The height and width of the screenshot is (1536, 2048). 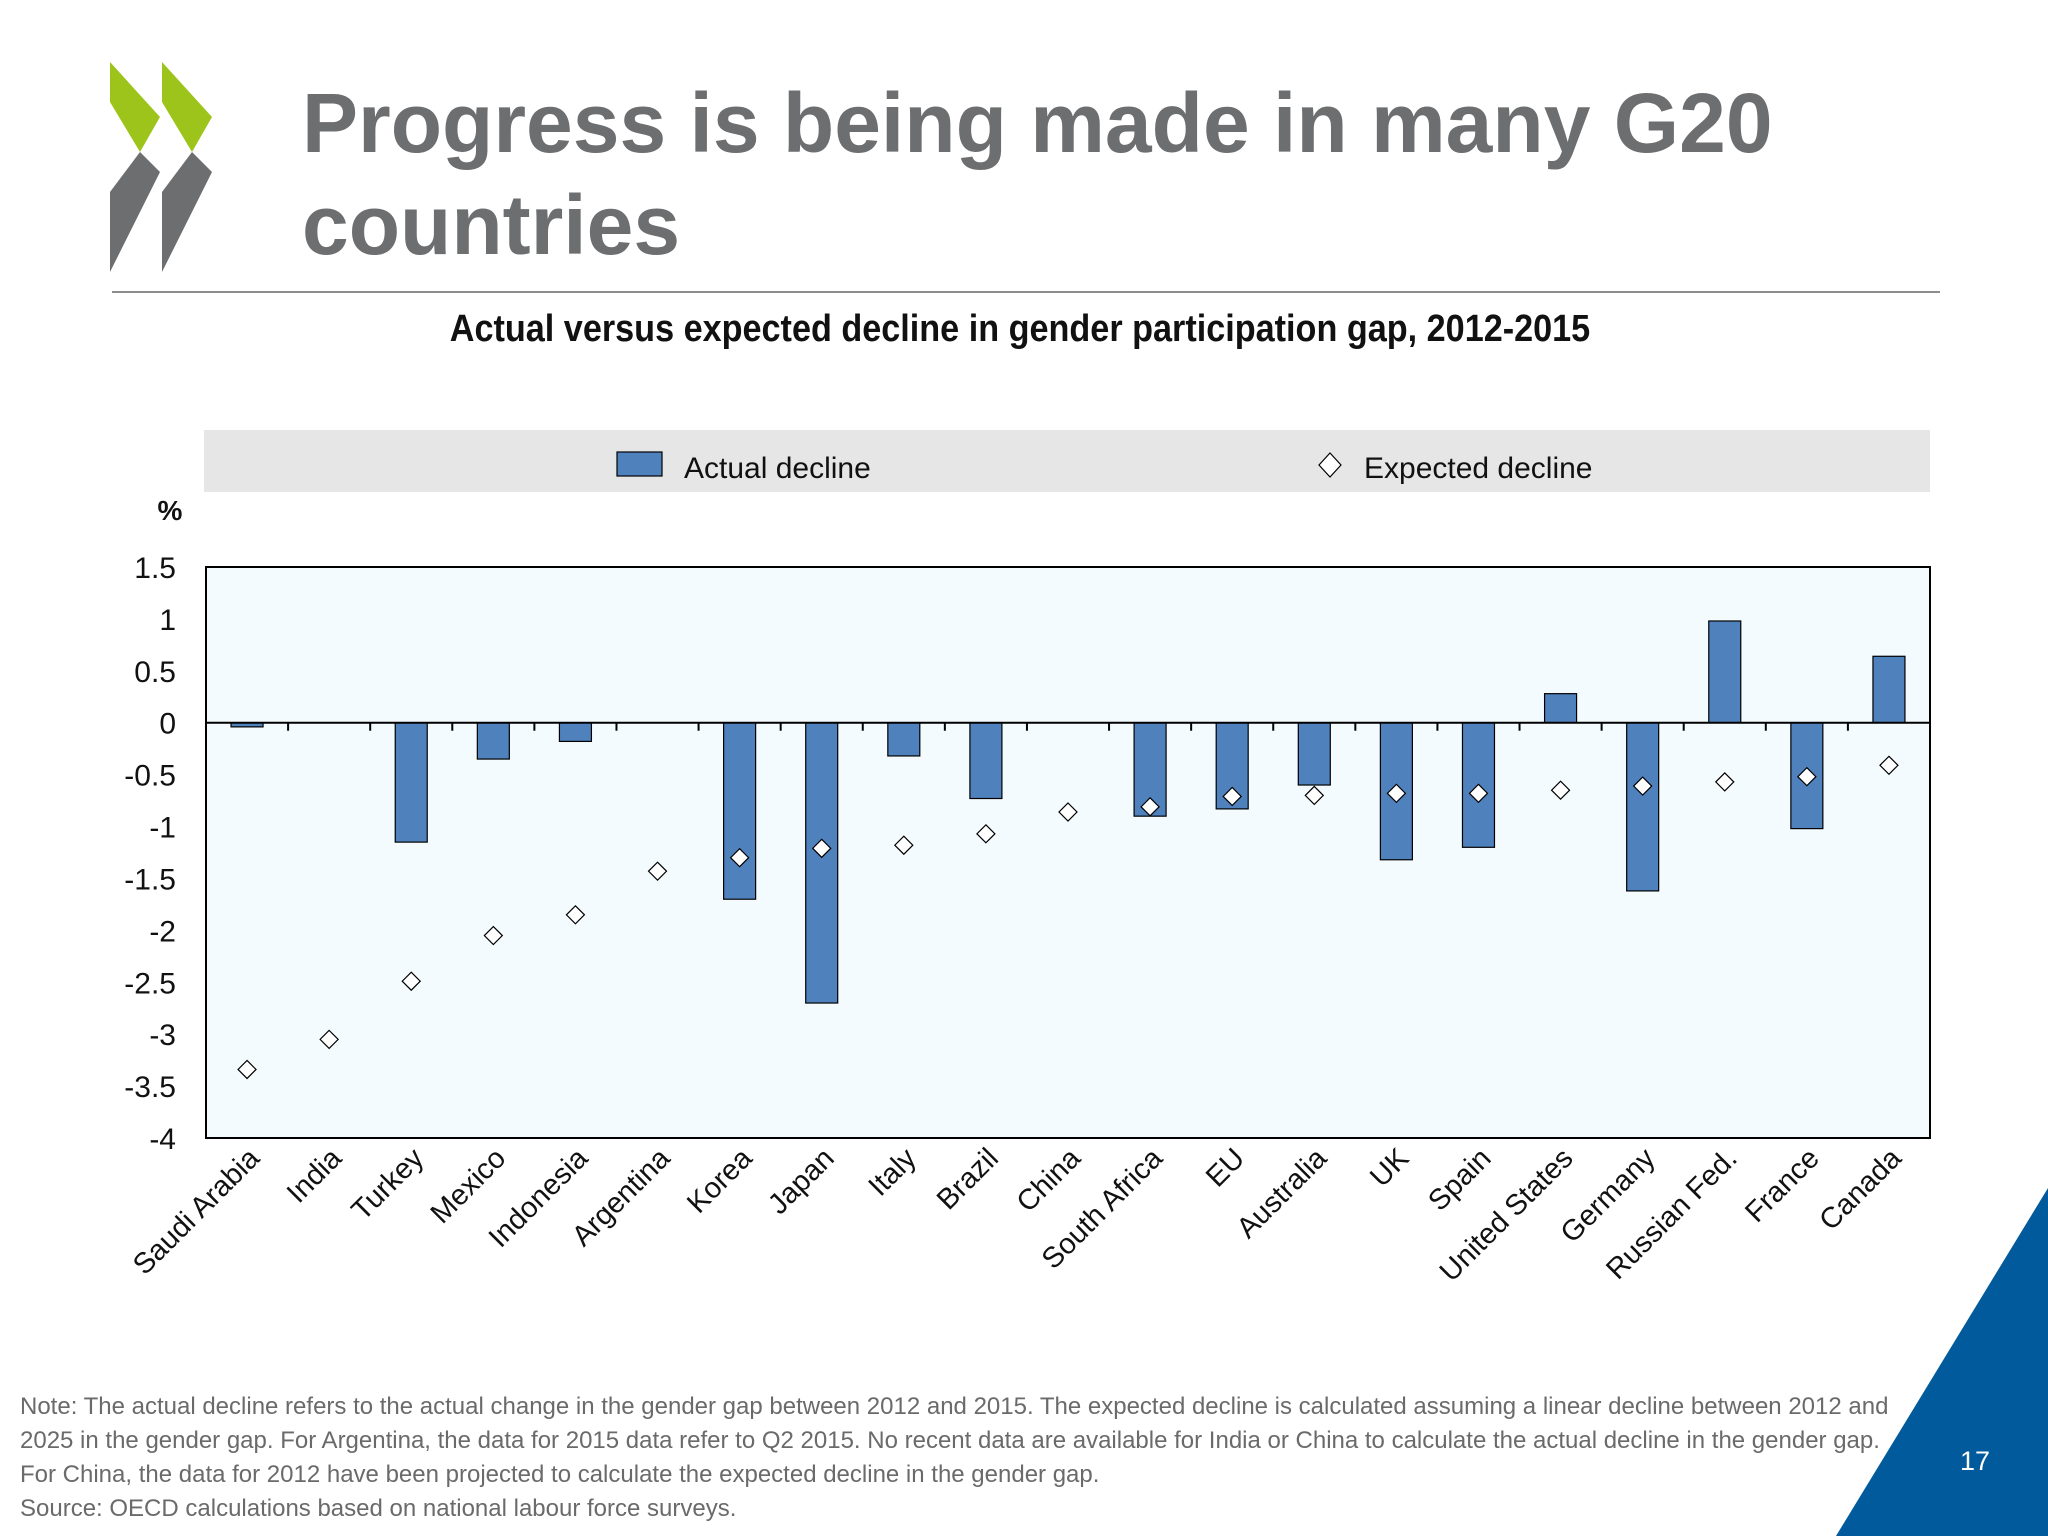 What do you see at coordinates (575, 732) in the screenshot?
I see `bar-indonesia` at bounding box center [575, 732].